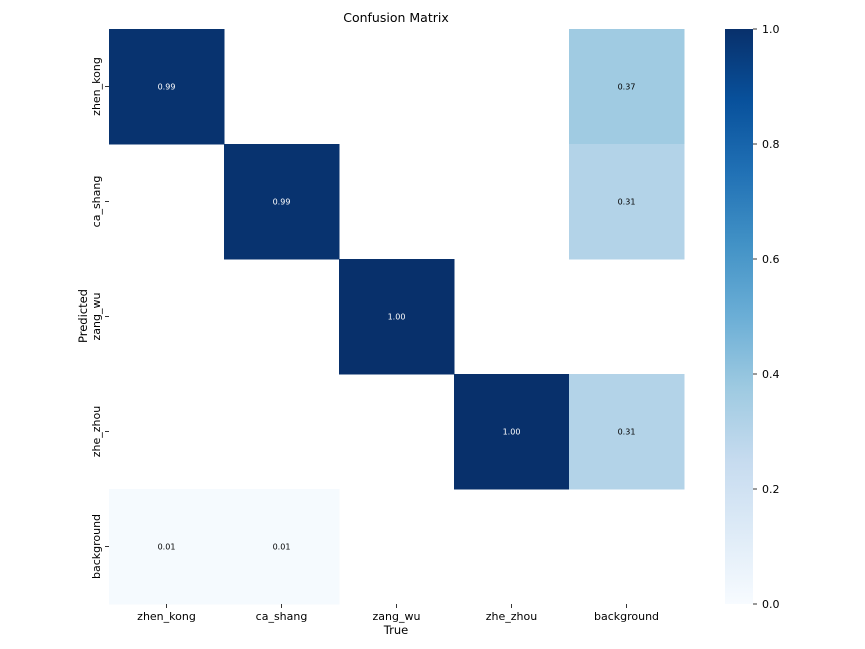 This screenshot has width=865, height=649. I want to click on x-axis-label: True, so click(395, 630).